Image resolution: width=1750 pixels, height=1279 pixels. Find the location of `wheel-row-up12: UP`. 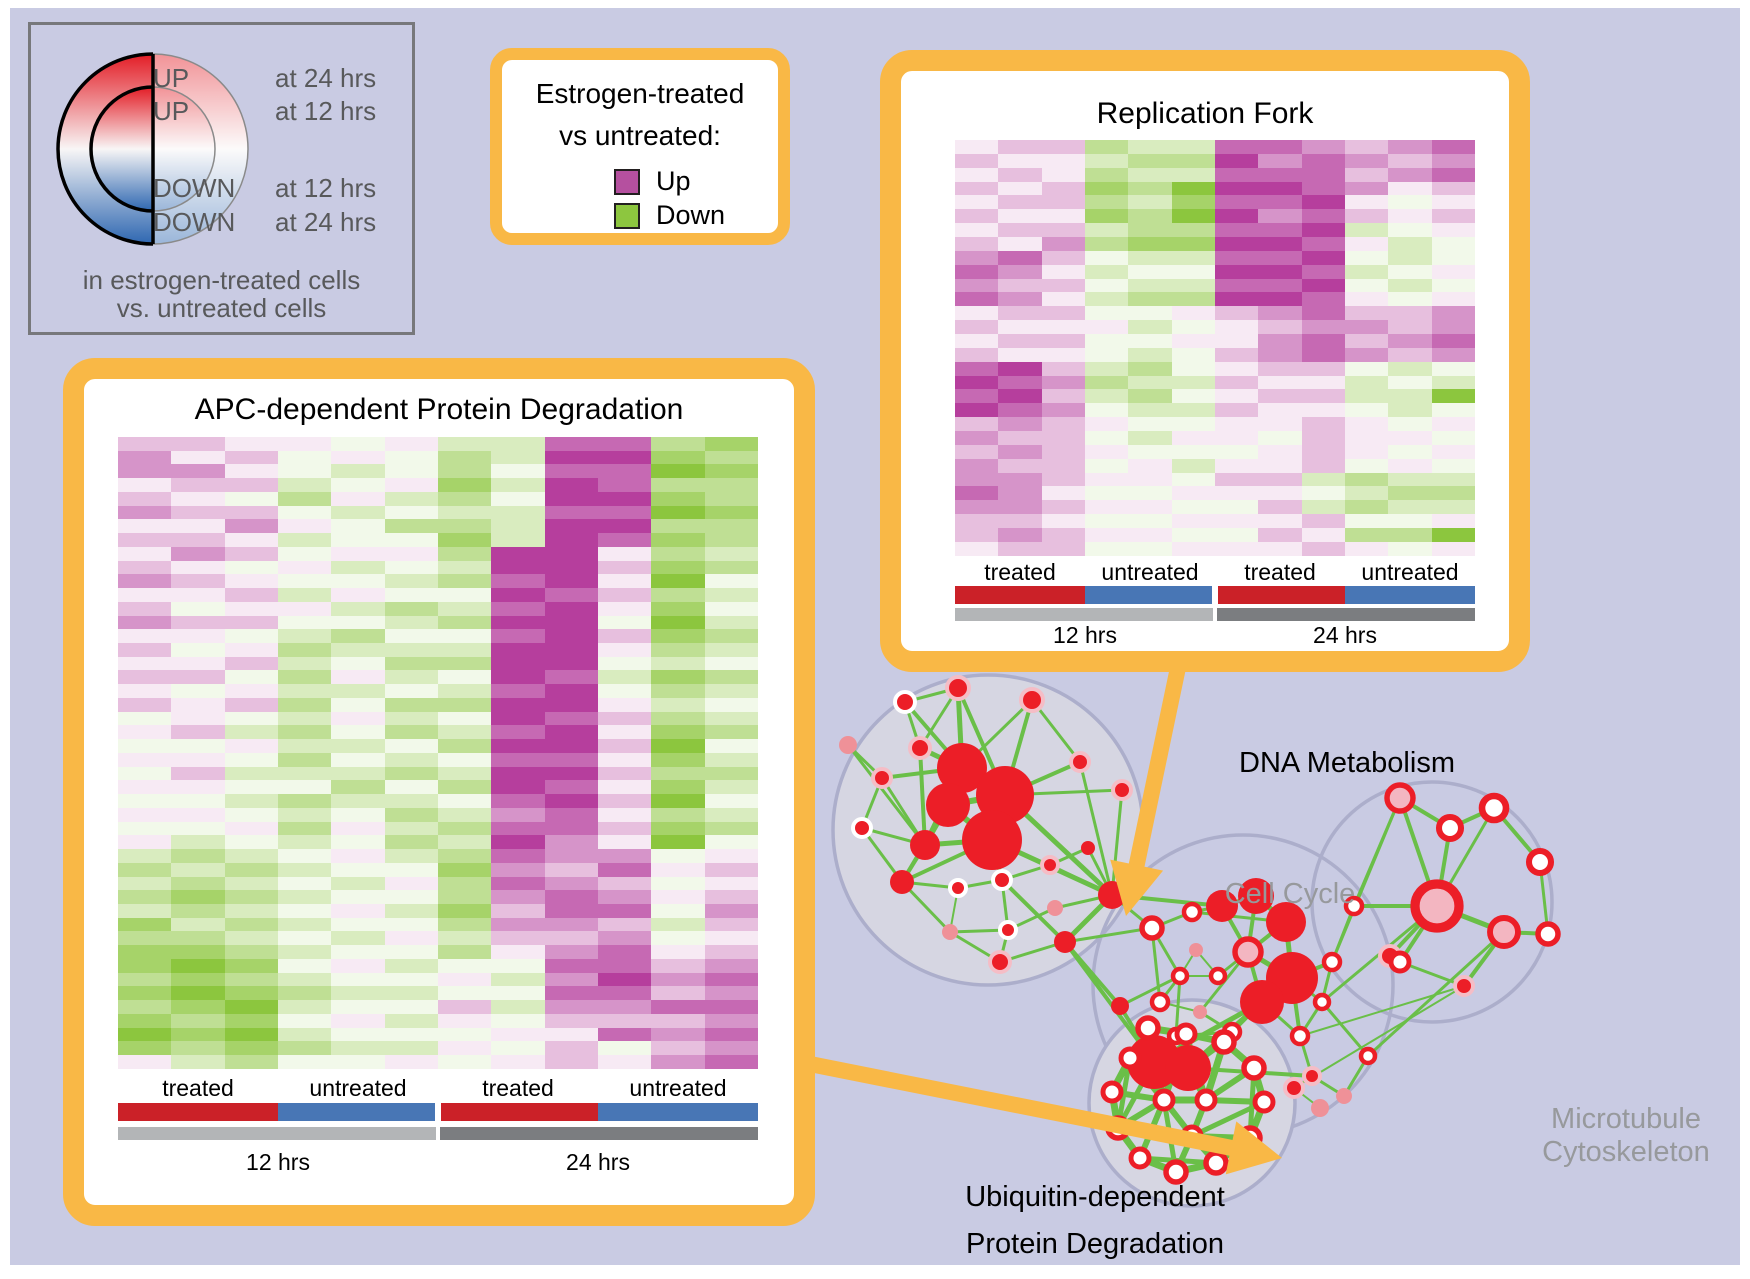

wheel-row-up12: UP is located at coordinates (171, 111).